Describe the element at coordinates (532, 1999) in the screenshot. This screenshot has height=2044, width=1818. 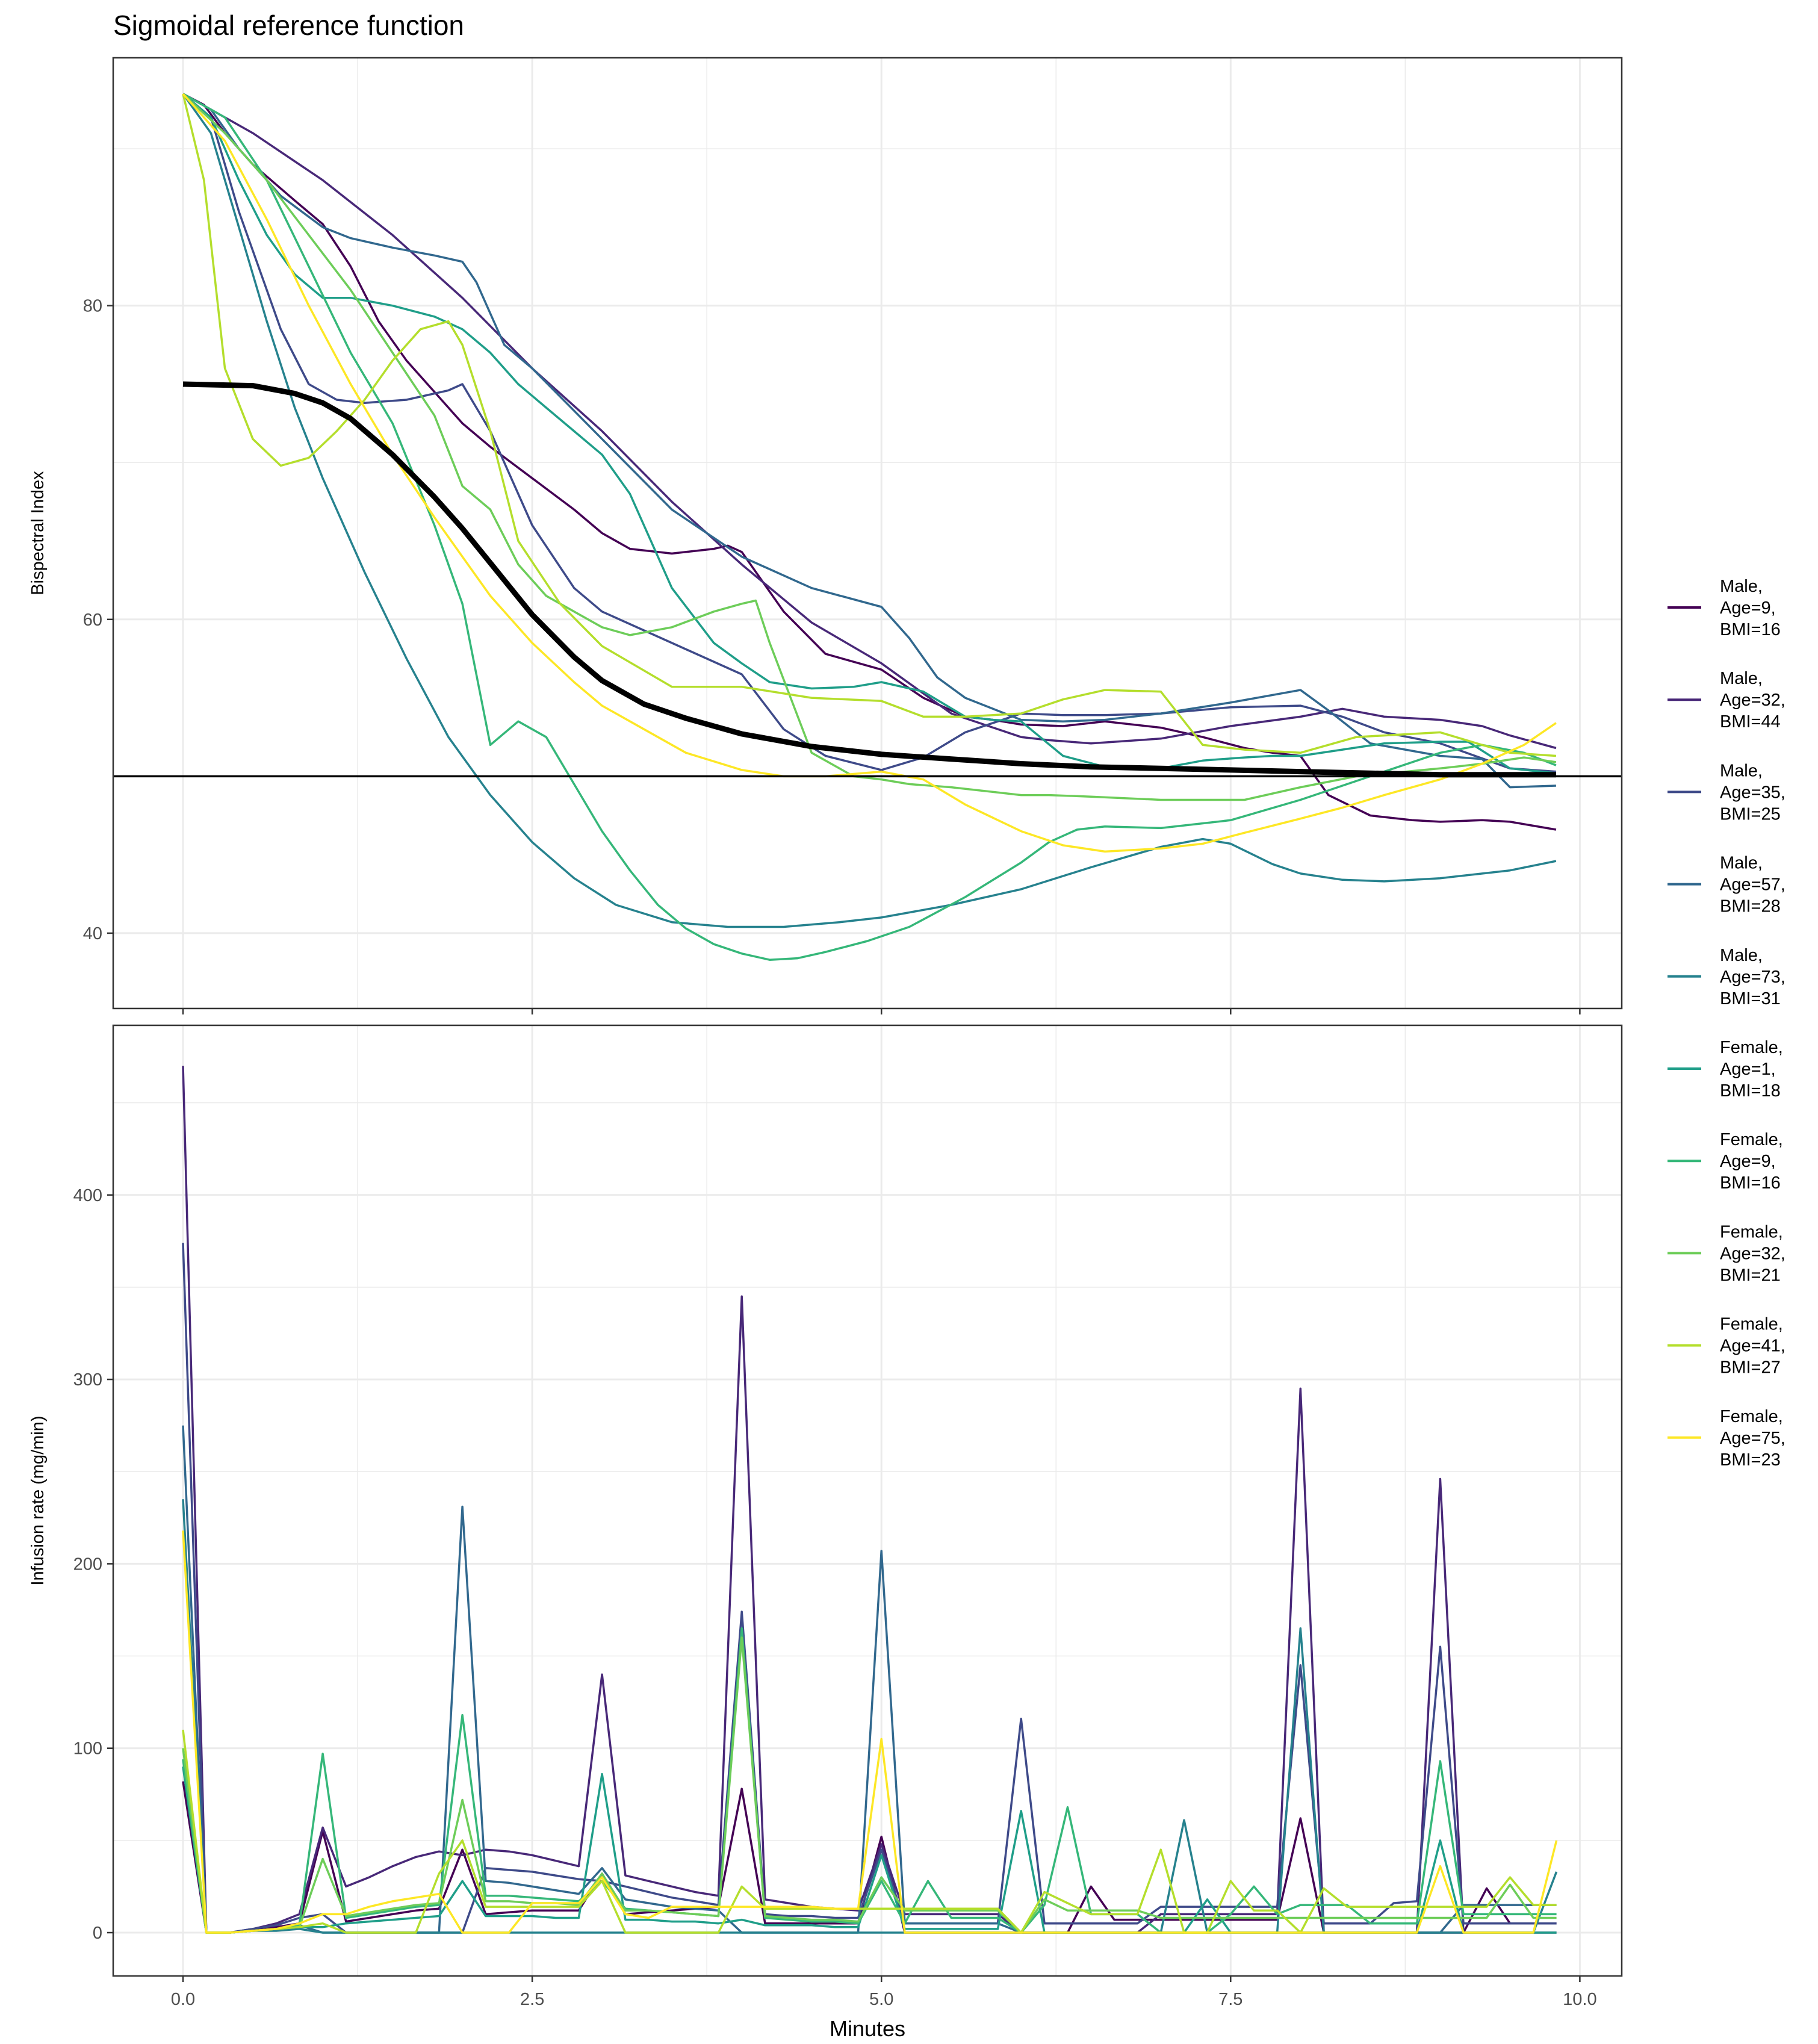
I see `x-tick-label: 2.5` at that location.